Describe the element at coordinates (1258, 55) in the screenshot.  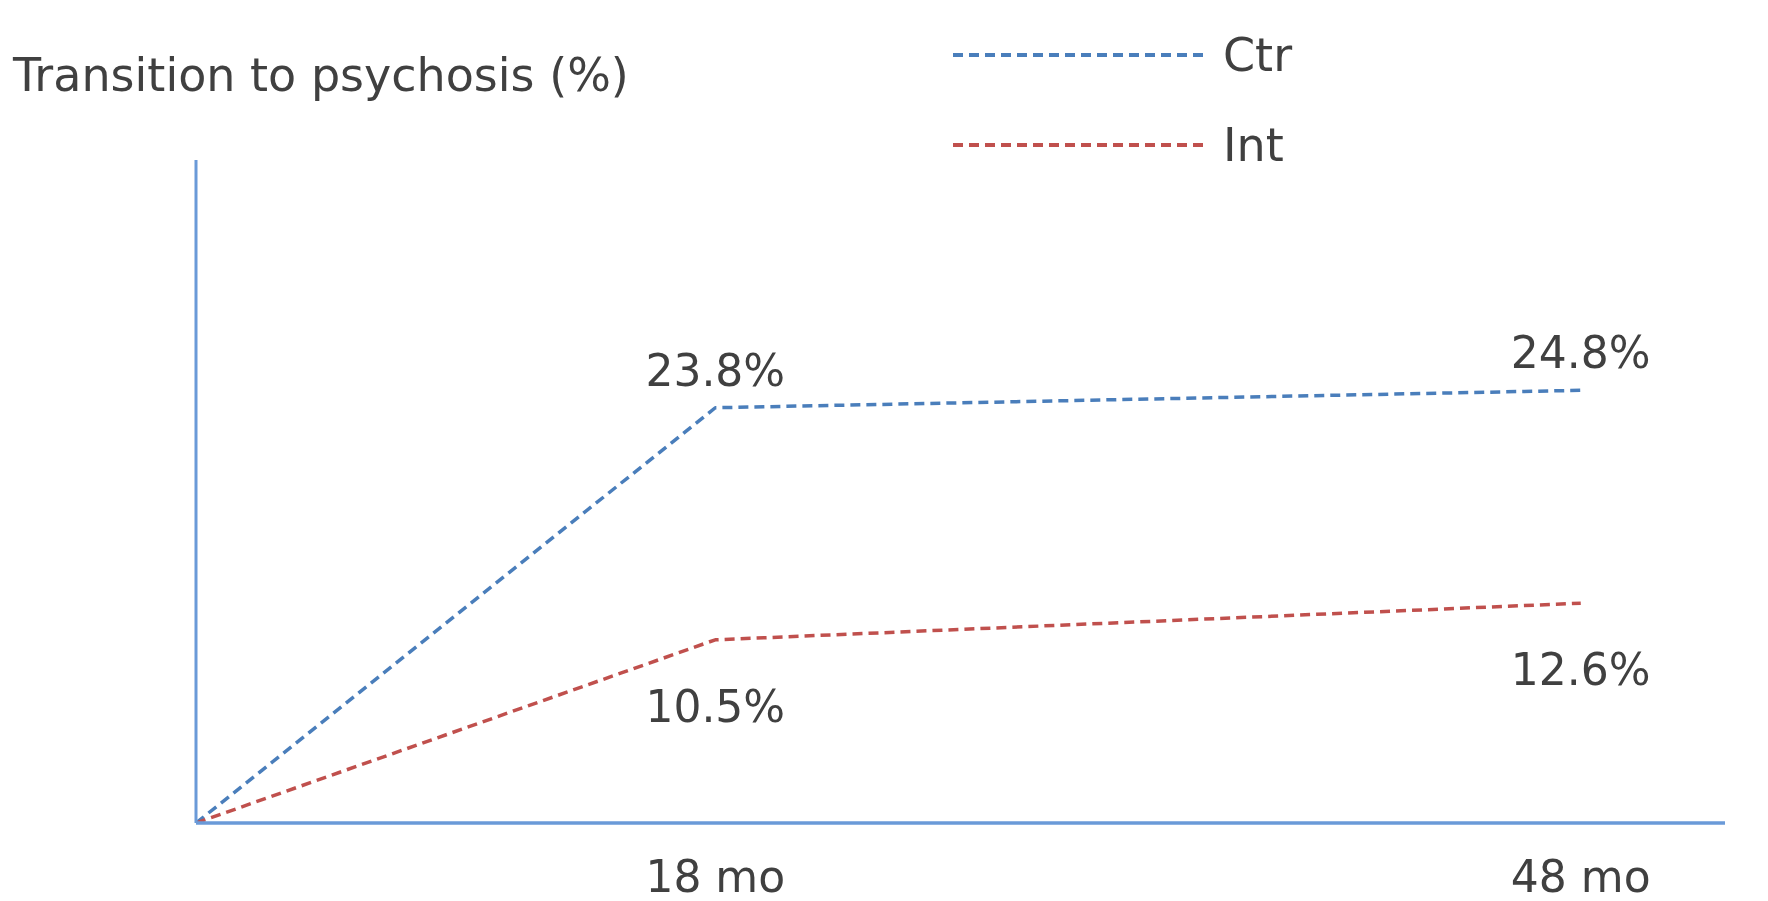
I see `legend-label: Ctr` at that location.